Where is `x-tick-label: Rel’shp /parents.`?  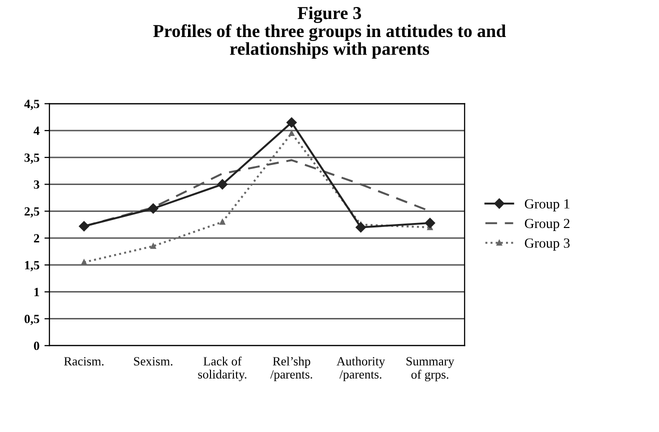
x-tick-label: Rel’shp /parents. is located at coordinates (291, 369).